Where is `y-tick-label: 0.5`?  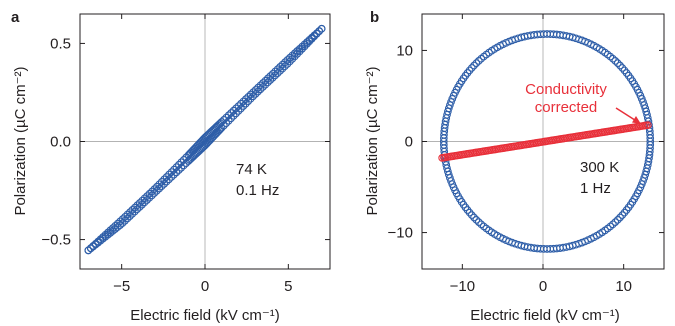
y-tick-label: 0.5 is located at coordinates (60, 43).